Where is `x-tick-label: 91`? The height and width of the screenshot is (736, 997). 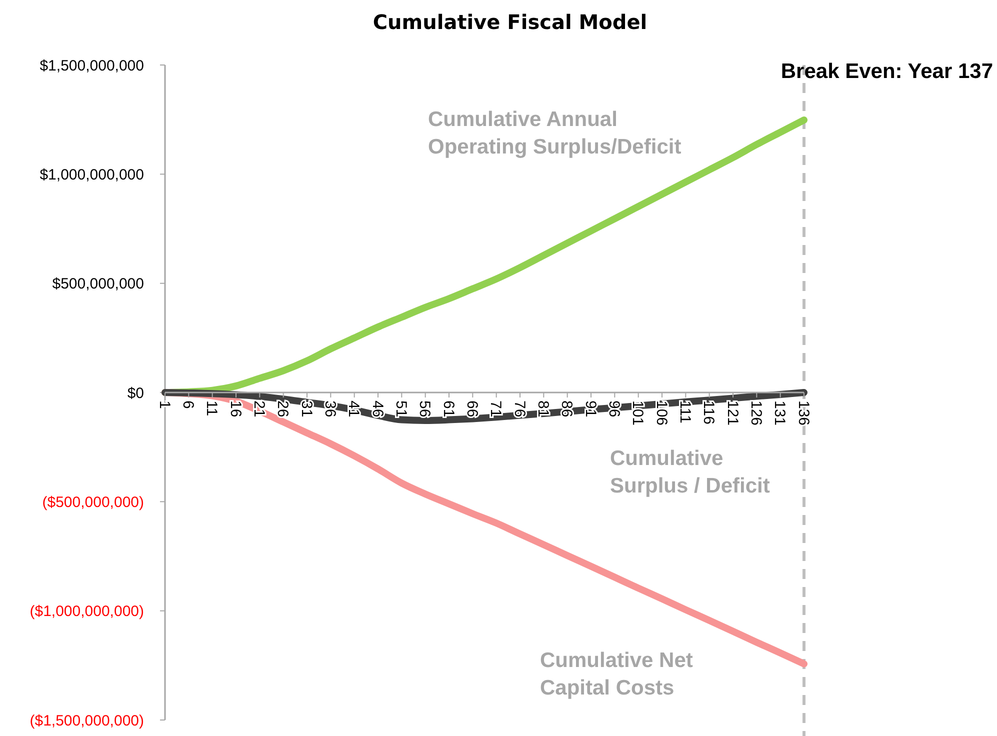 x-tick-label: 91 is located at coordinates (590, 409).